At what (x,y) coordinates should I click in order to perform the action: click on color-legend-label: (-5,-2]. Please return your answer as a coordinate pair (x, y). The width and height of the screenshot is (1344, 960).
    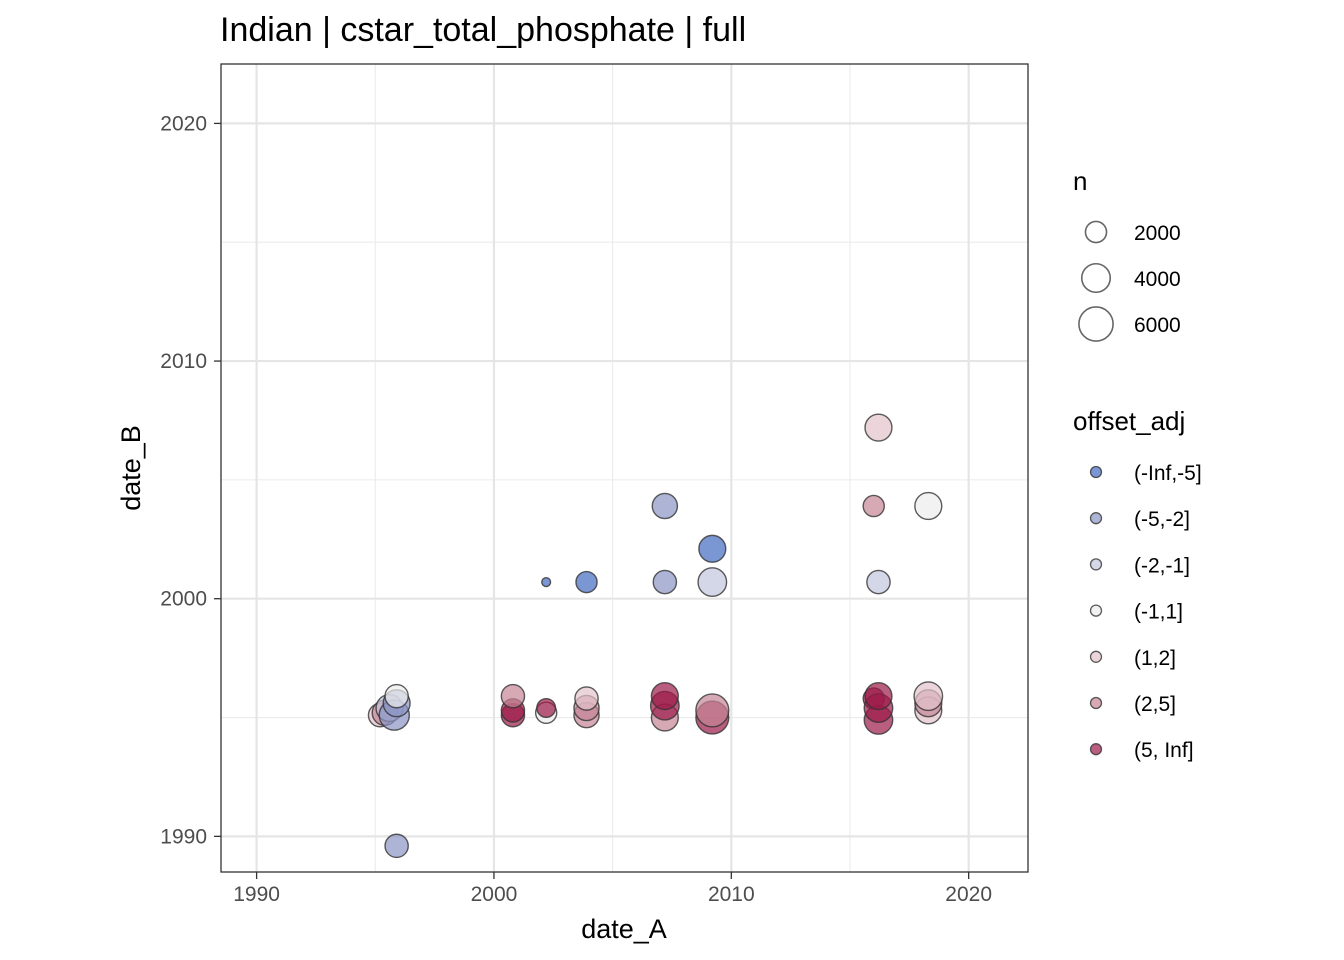
    Looking at the image, I should click on (1162, 519).